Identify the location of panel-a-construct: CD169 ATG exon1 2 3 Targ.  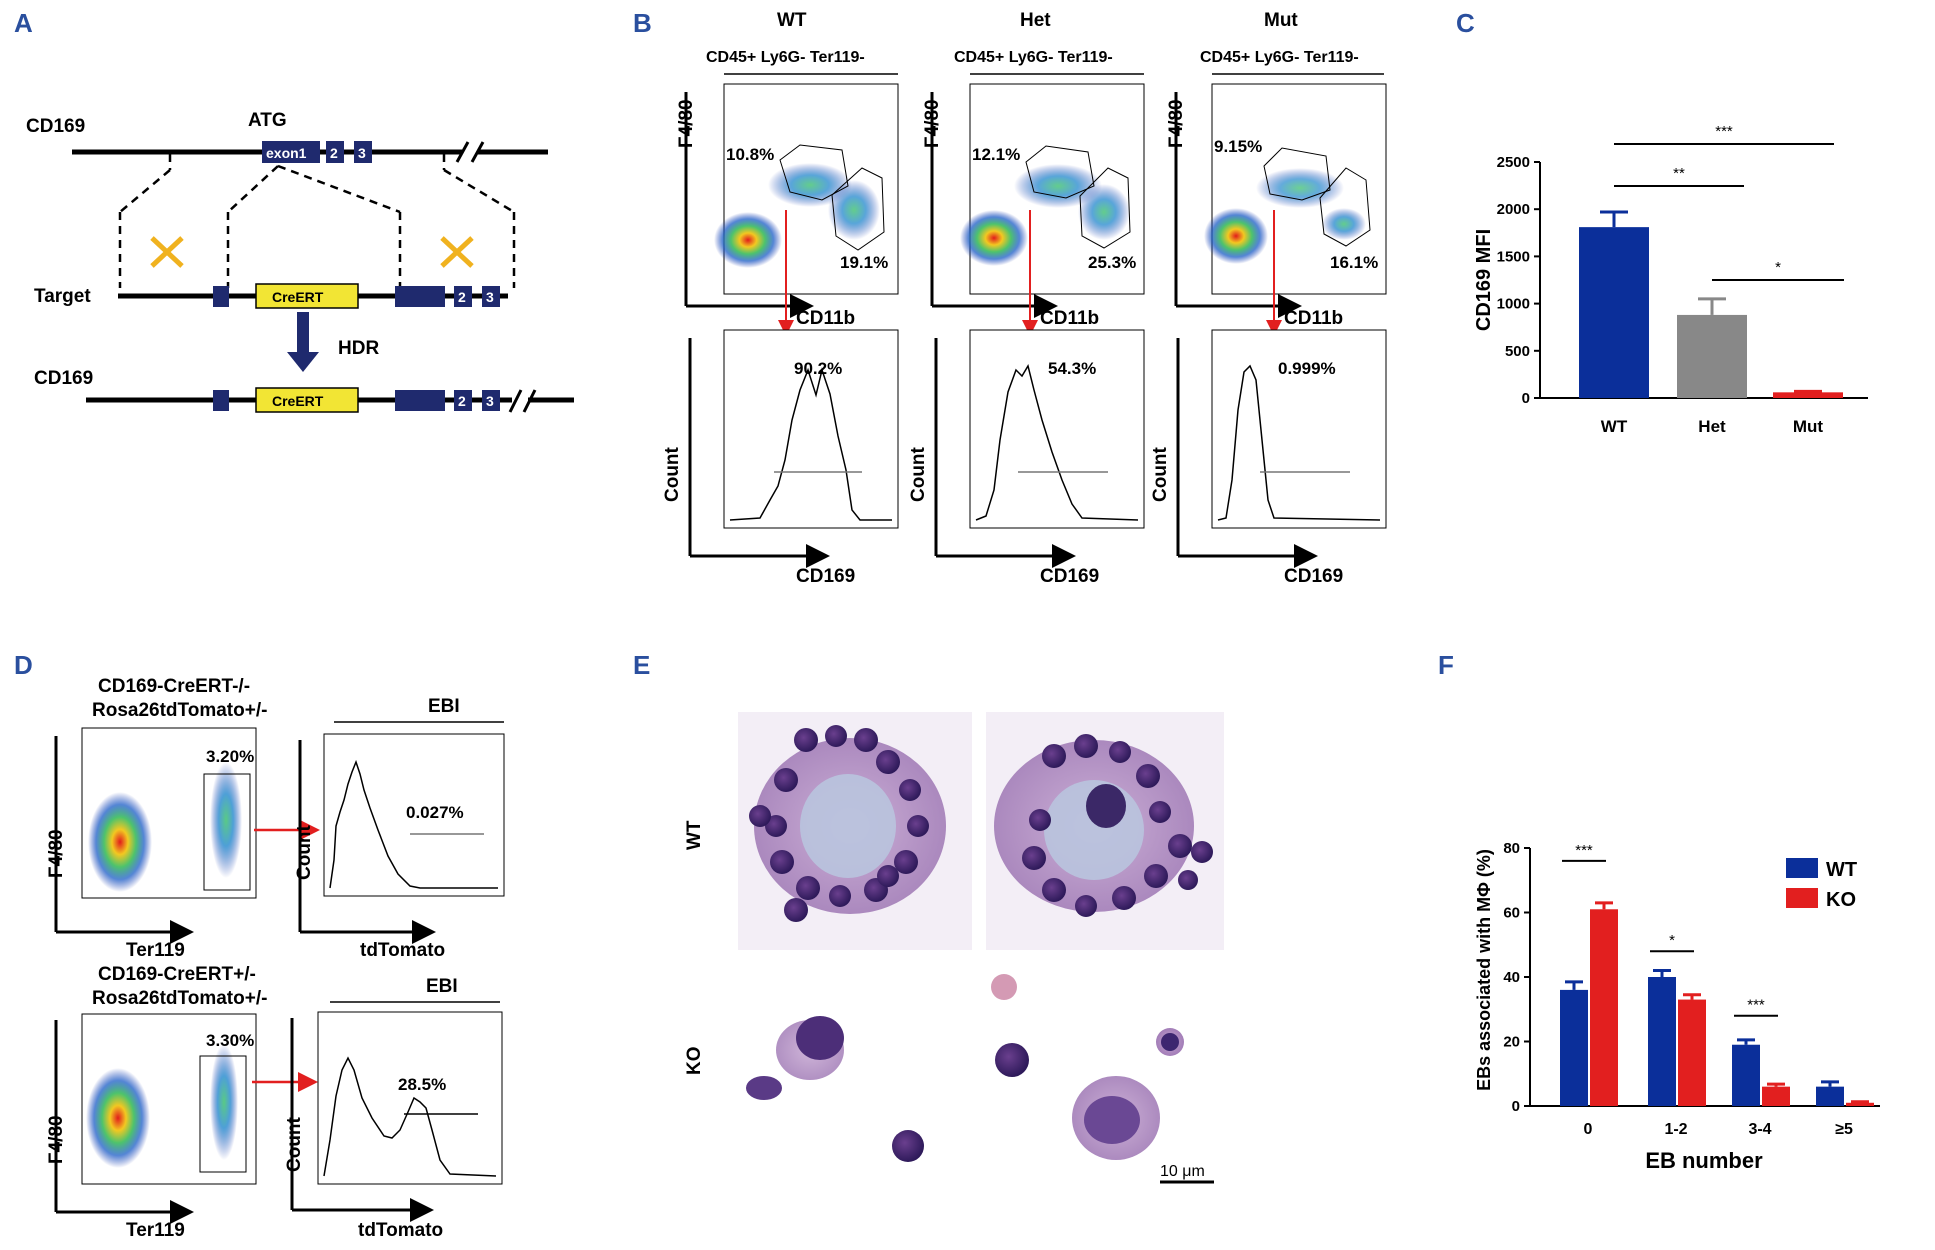
(300, 261).